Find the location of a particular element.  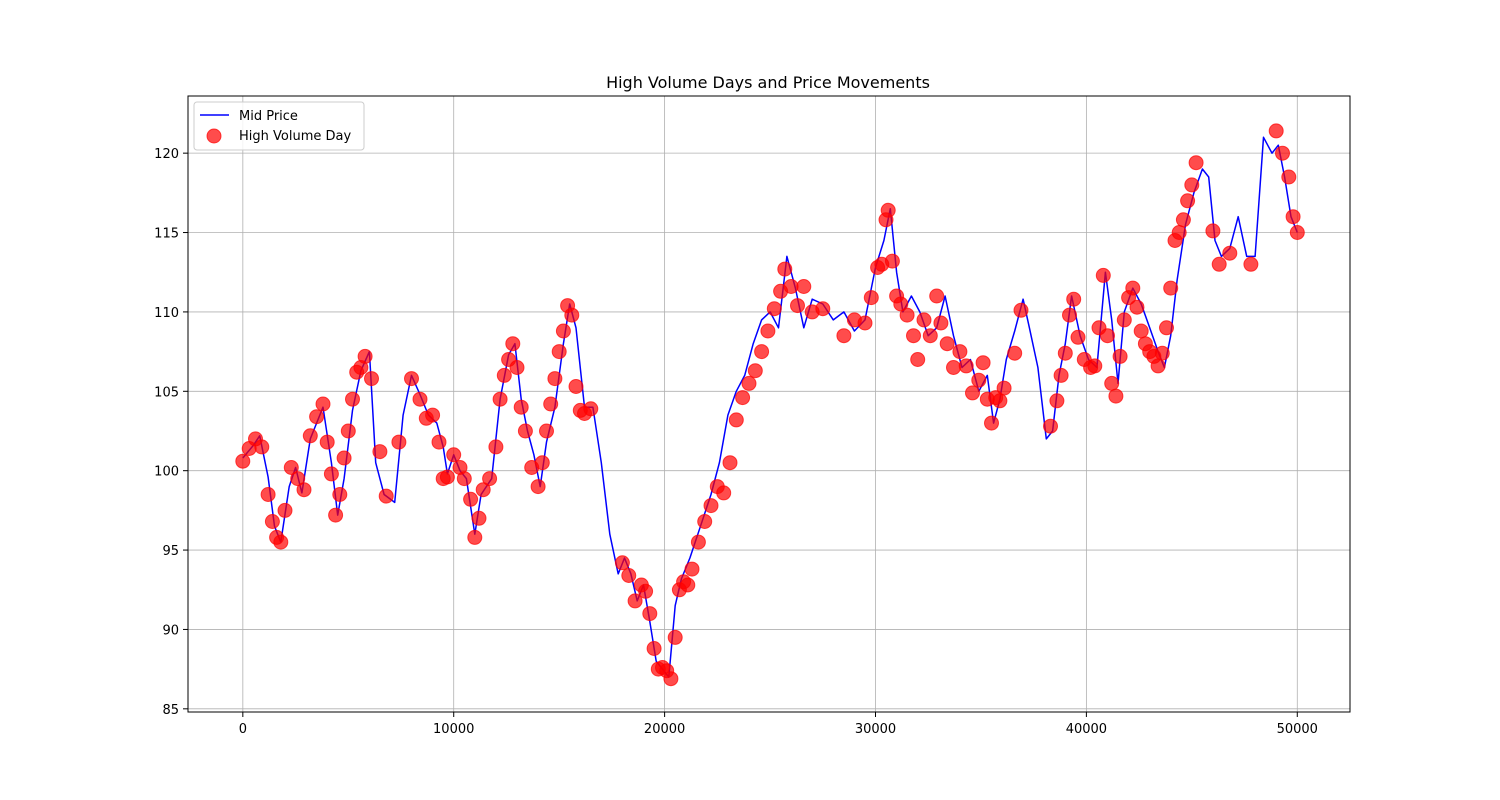

y-tick-label: 95 is located at coordinates (170, 551).